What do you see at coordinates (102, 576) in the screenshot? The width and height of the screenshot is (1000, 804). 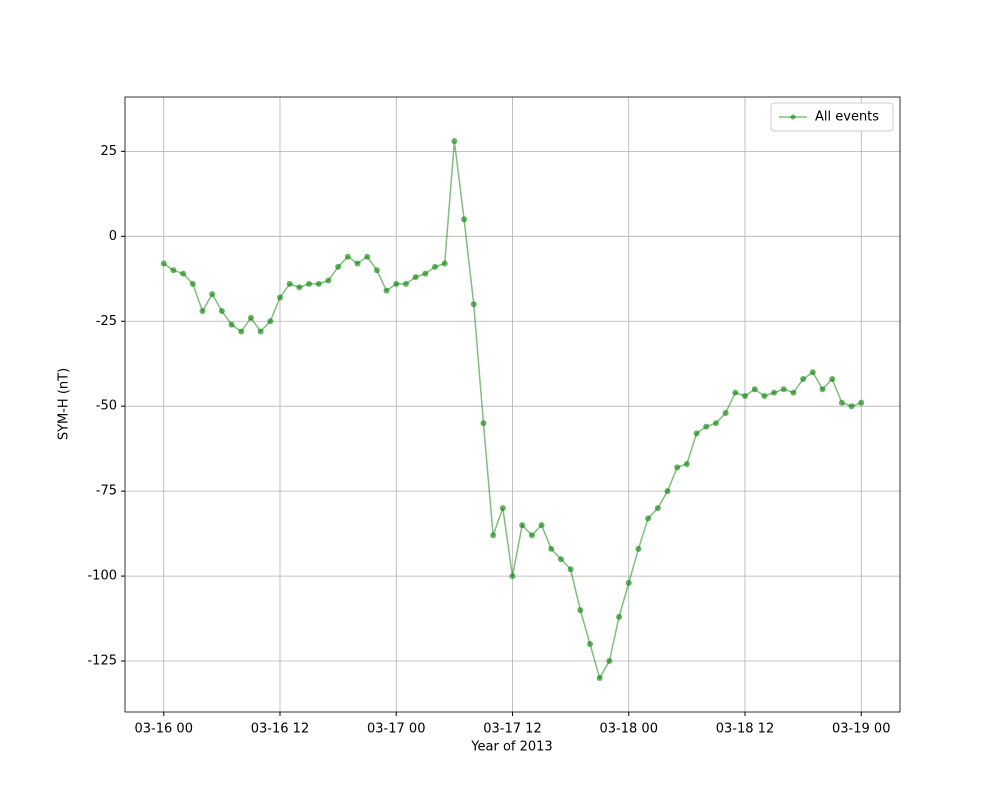 I see `y-tick-label: -100` at bounding box center [102, 576].